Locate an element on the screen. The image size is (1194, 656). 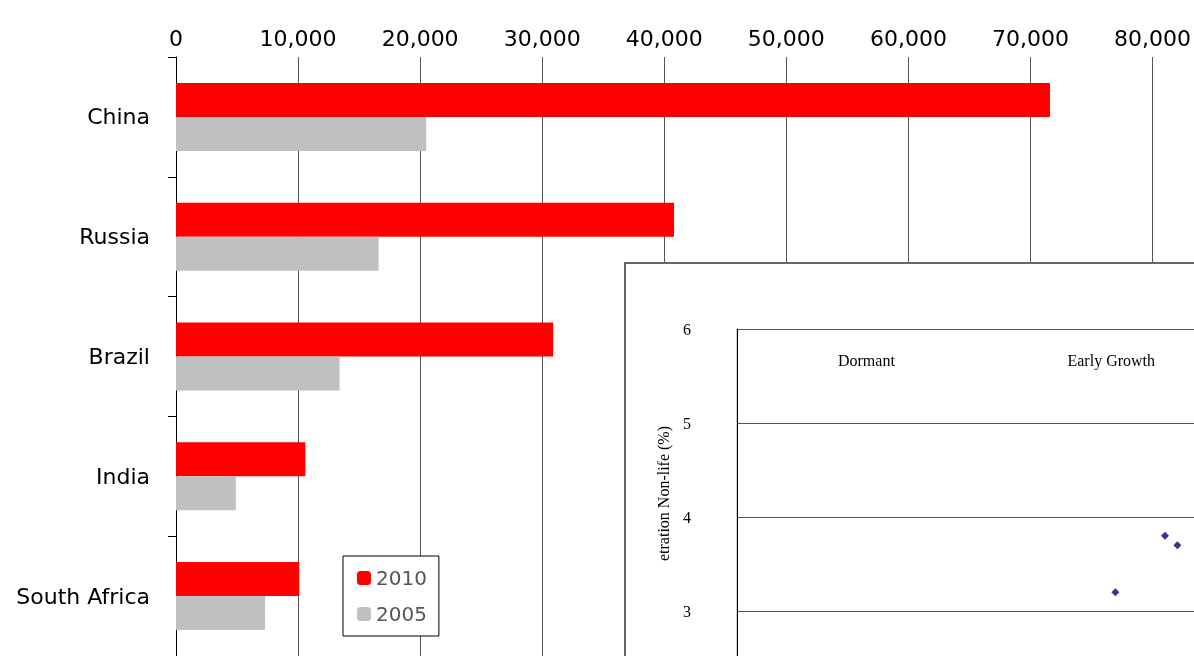
x-tick-label: 30,000 is located at coordinates (542, 38).